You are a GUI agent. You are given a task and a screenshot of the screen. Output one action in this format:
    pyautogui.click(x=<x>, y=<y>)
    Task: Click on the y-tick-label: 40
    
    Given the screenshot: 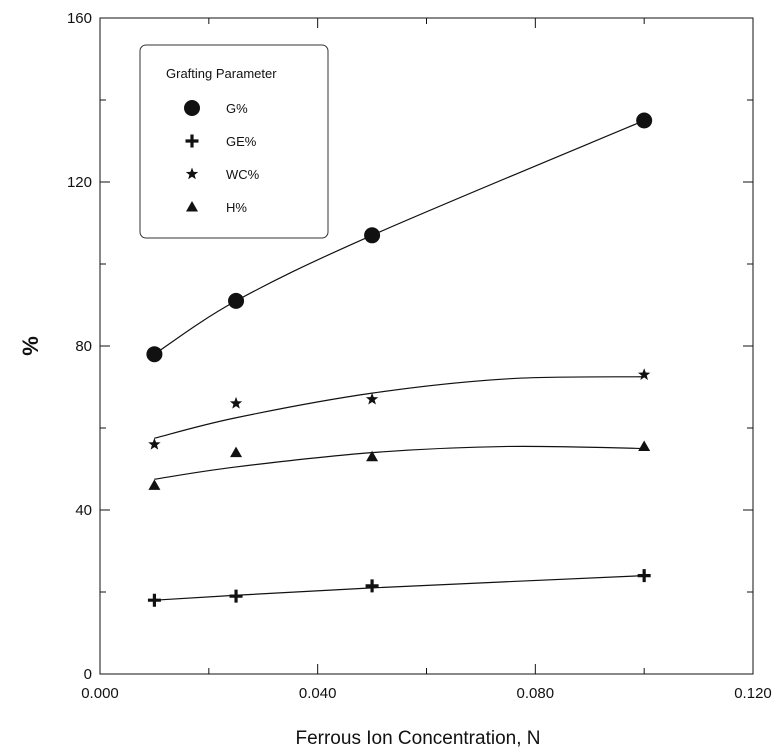 What is the action you would take?
    pyautogui.click(x=83, y=510)
    